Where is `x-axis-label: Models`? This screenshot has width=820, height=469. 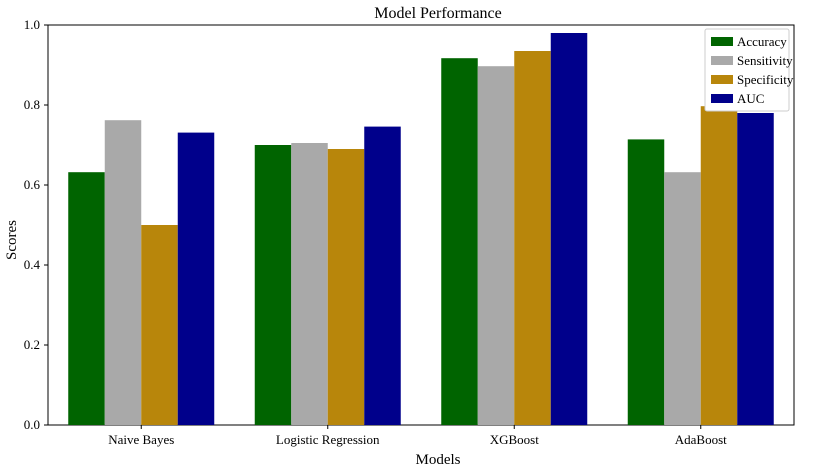 x-axis-label: Models is located at coordinates (438, 460).